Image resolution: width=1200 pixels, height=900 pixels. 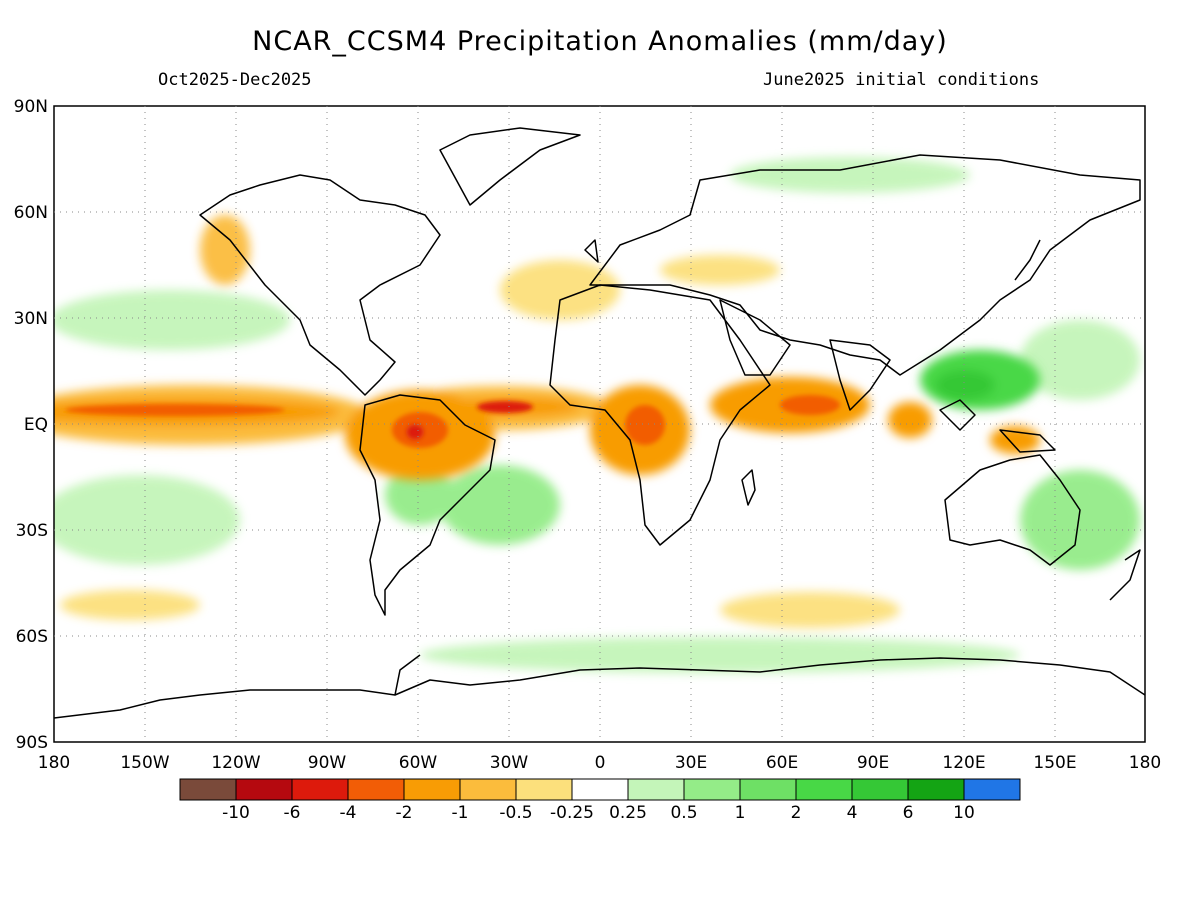 What do you see at coordinates (1027, 441) in the screenshot?
I see `new-guinea-outline` at bounding box center [1027, 441].